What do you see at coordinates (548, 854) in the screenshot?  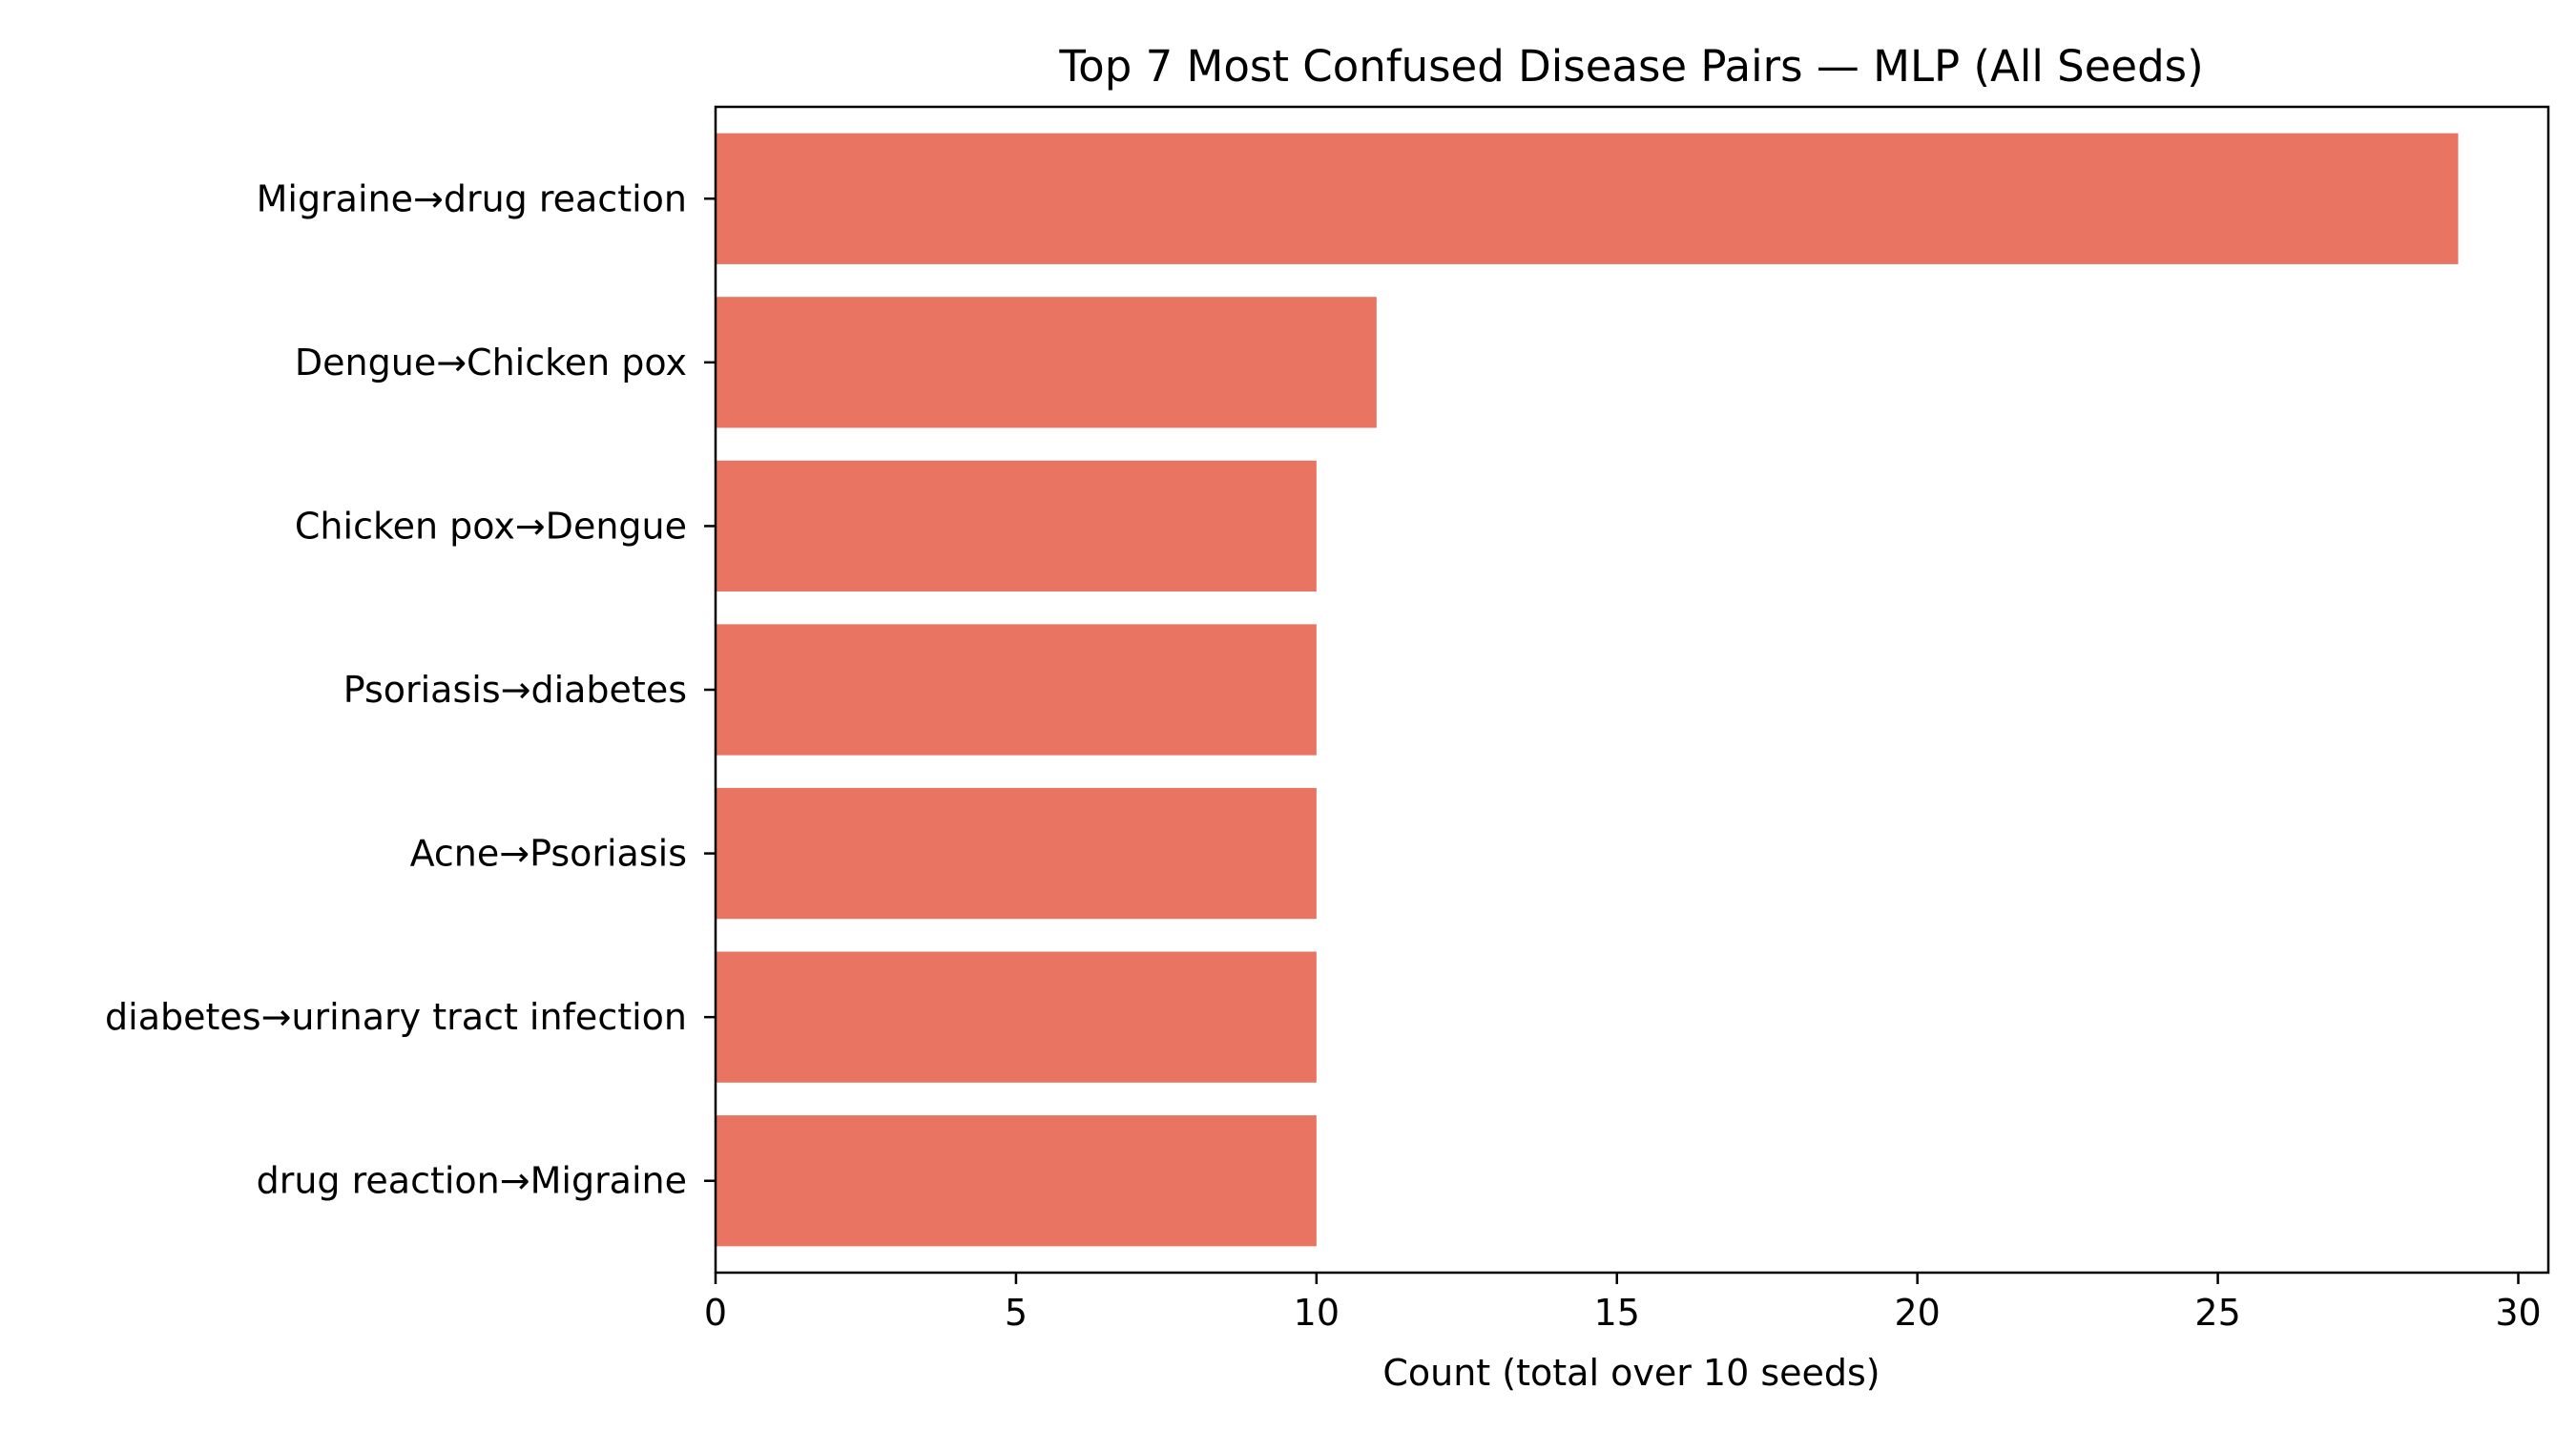 I see `y-tick-label: Acne→Psoriasis` at bounding box center [548, 854].